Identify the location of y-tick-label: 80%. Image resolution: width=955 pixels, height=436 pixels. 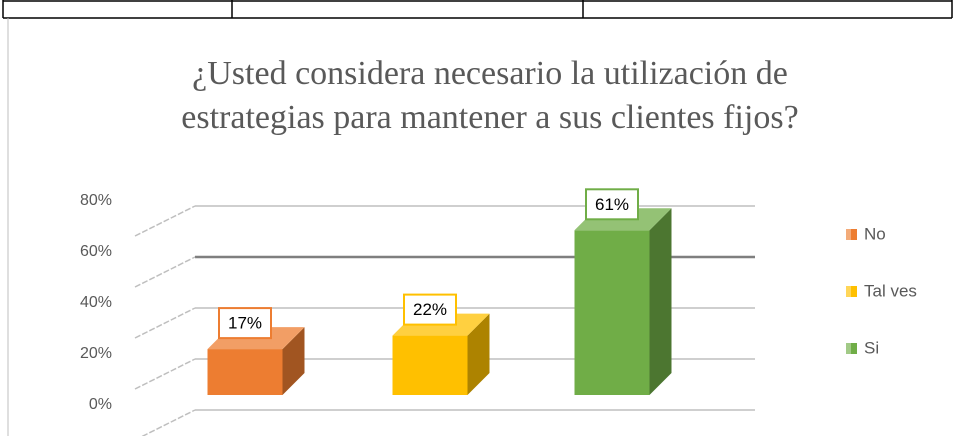
(96, 200).